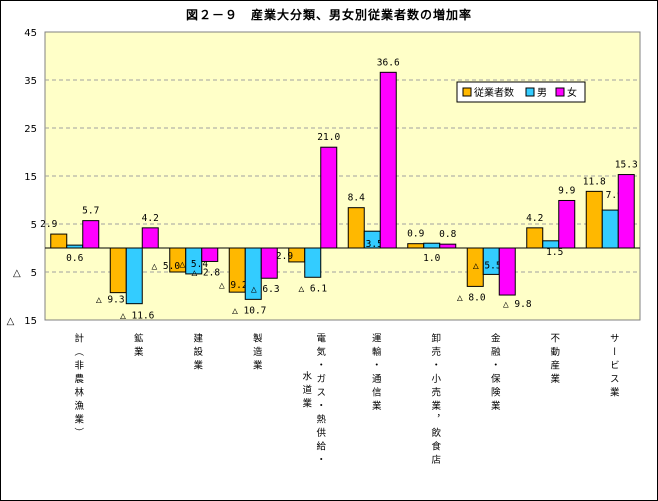  I want to click on y-tick-label: △ 15, so click(22, 321).